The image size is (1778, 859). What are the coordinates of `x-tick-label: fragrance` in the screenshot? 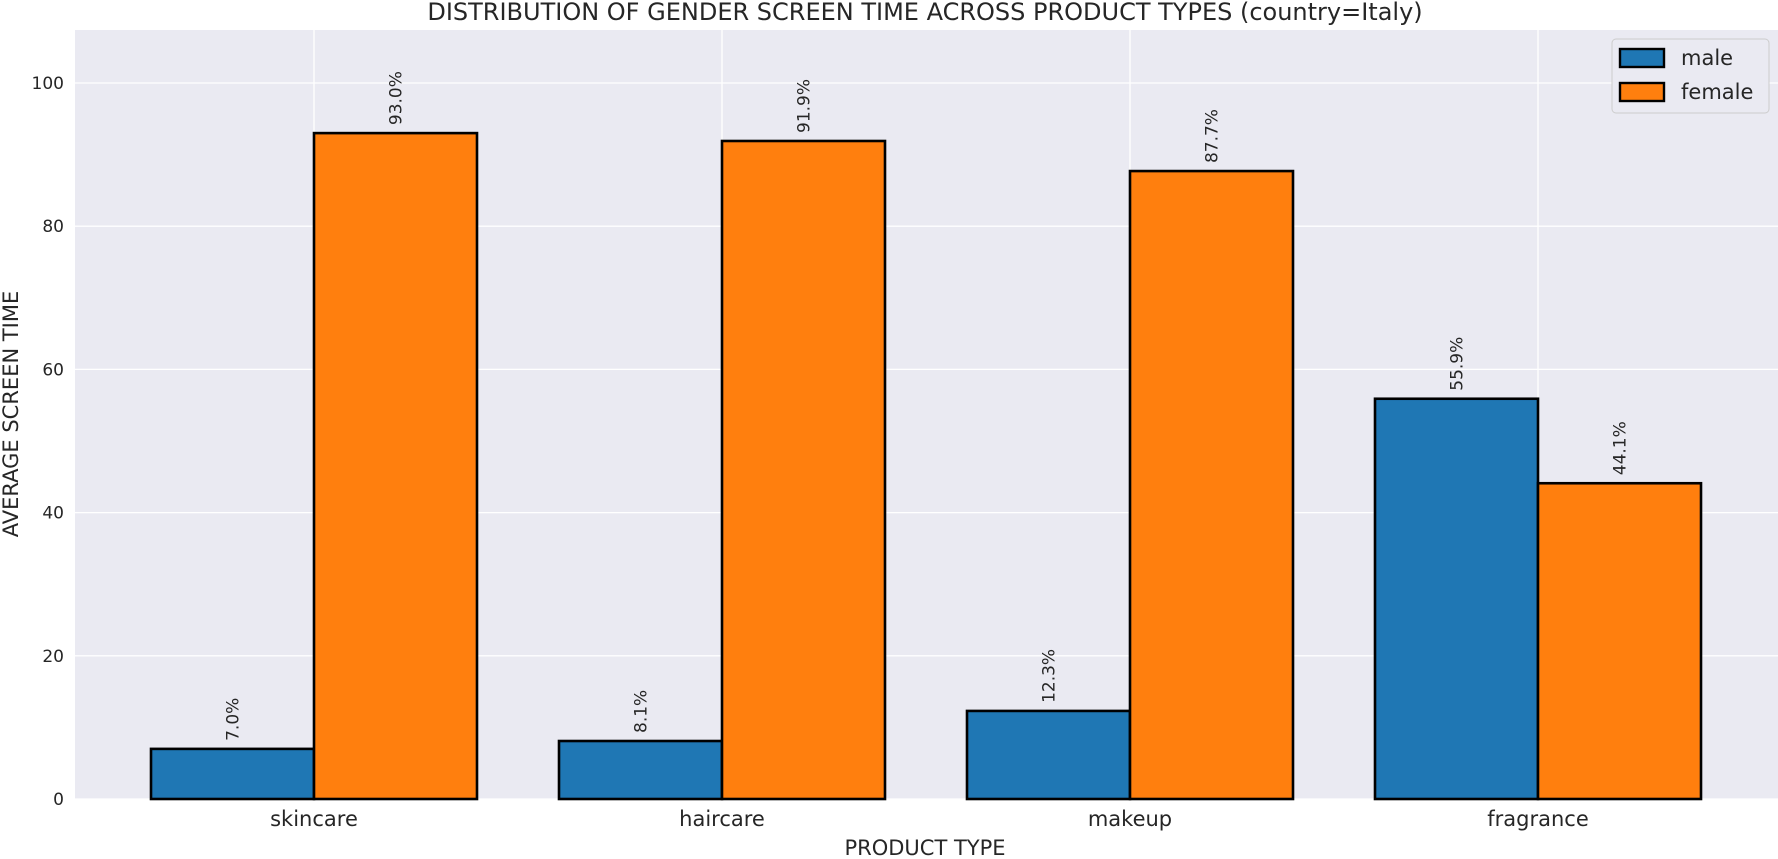 It's located at (1538, 819).